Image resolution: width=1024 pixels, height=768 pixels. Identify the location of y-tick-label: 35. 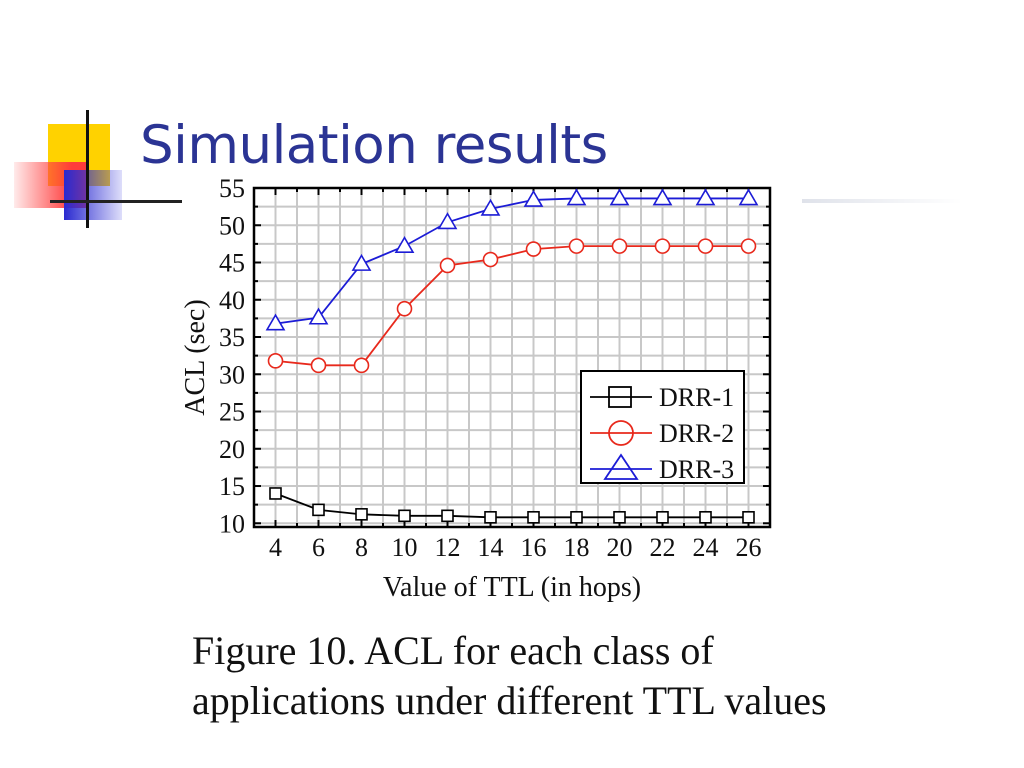
(232, 337).